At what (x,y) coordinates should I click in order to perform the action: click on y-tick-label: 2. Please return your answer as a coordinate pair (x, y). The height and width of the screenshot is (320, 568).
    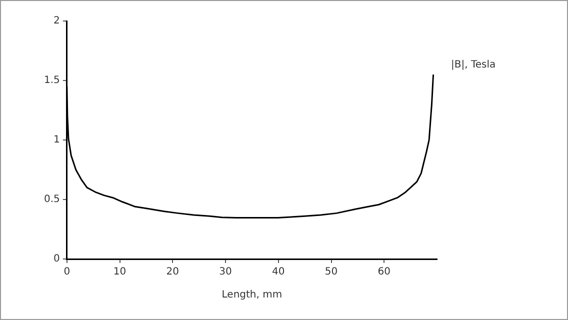
    Looking at the image, I should click on (57, 21).